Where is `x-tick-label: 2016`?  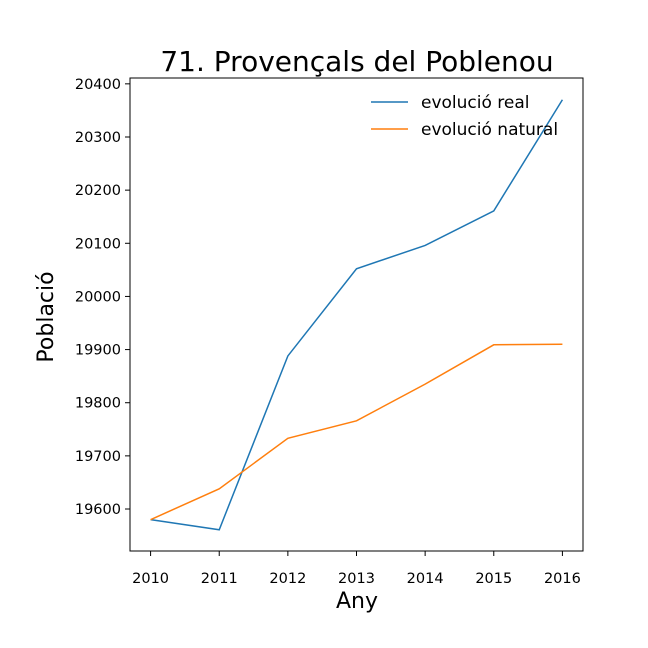 x-tick-label: 2016 is located at coordinates (562, 579).